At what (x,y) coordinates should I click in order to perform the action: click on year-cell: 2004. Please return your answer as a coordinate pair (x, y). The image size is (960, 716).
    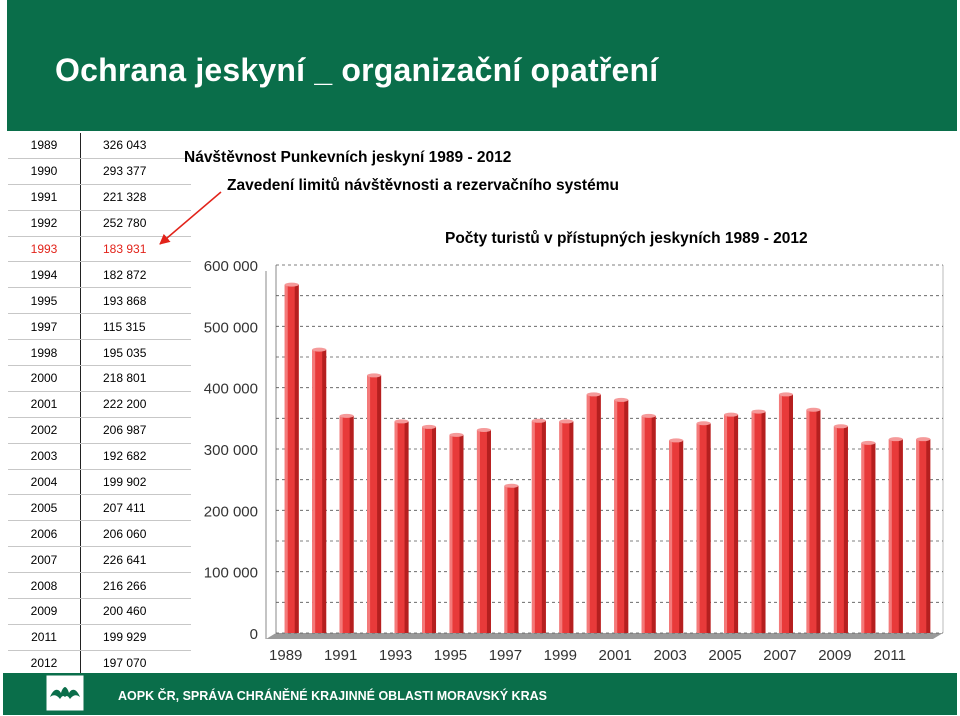
    Looking at the image, I should click on (44, 482).